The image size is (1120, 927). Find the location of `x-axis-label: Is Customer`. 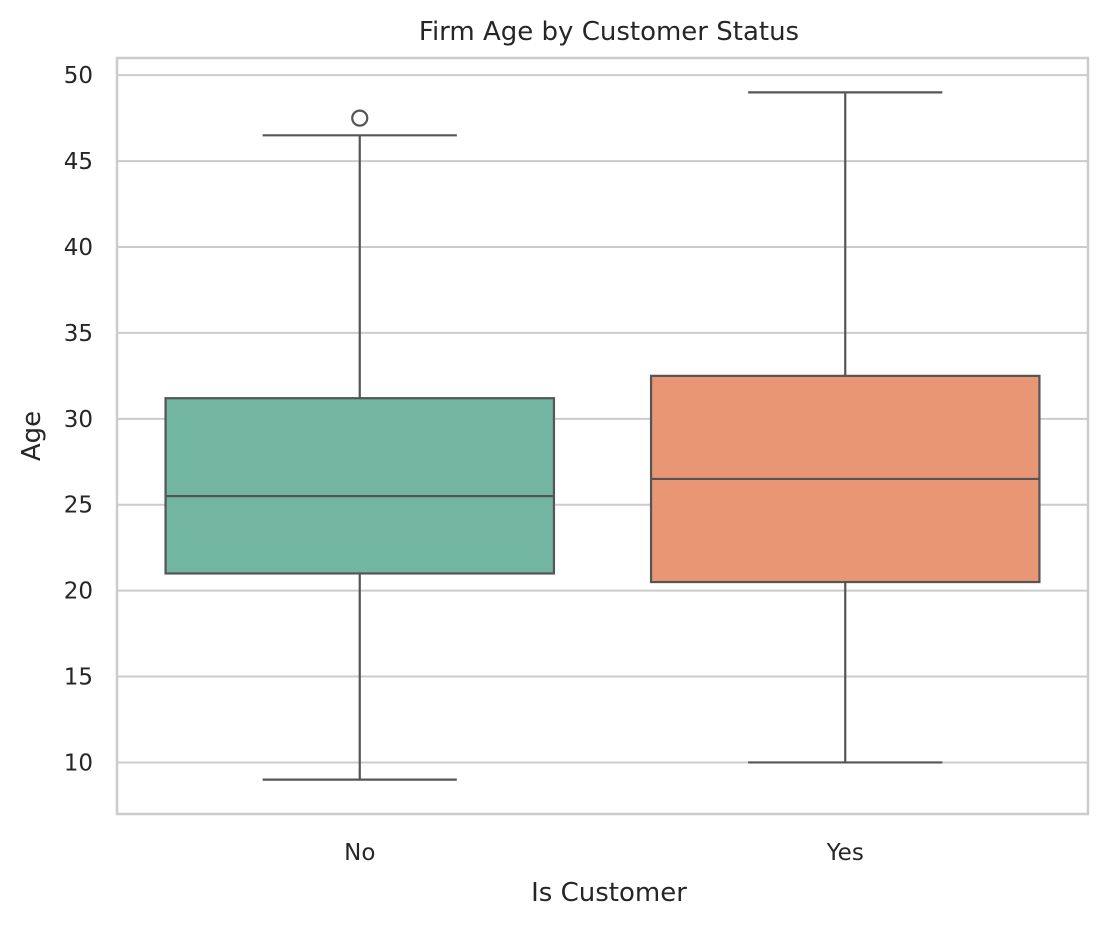

x-axis-label: Is Customer is located at coordinates (609, 893).